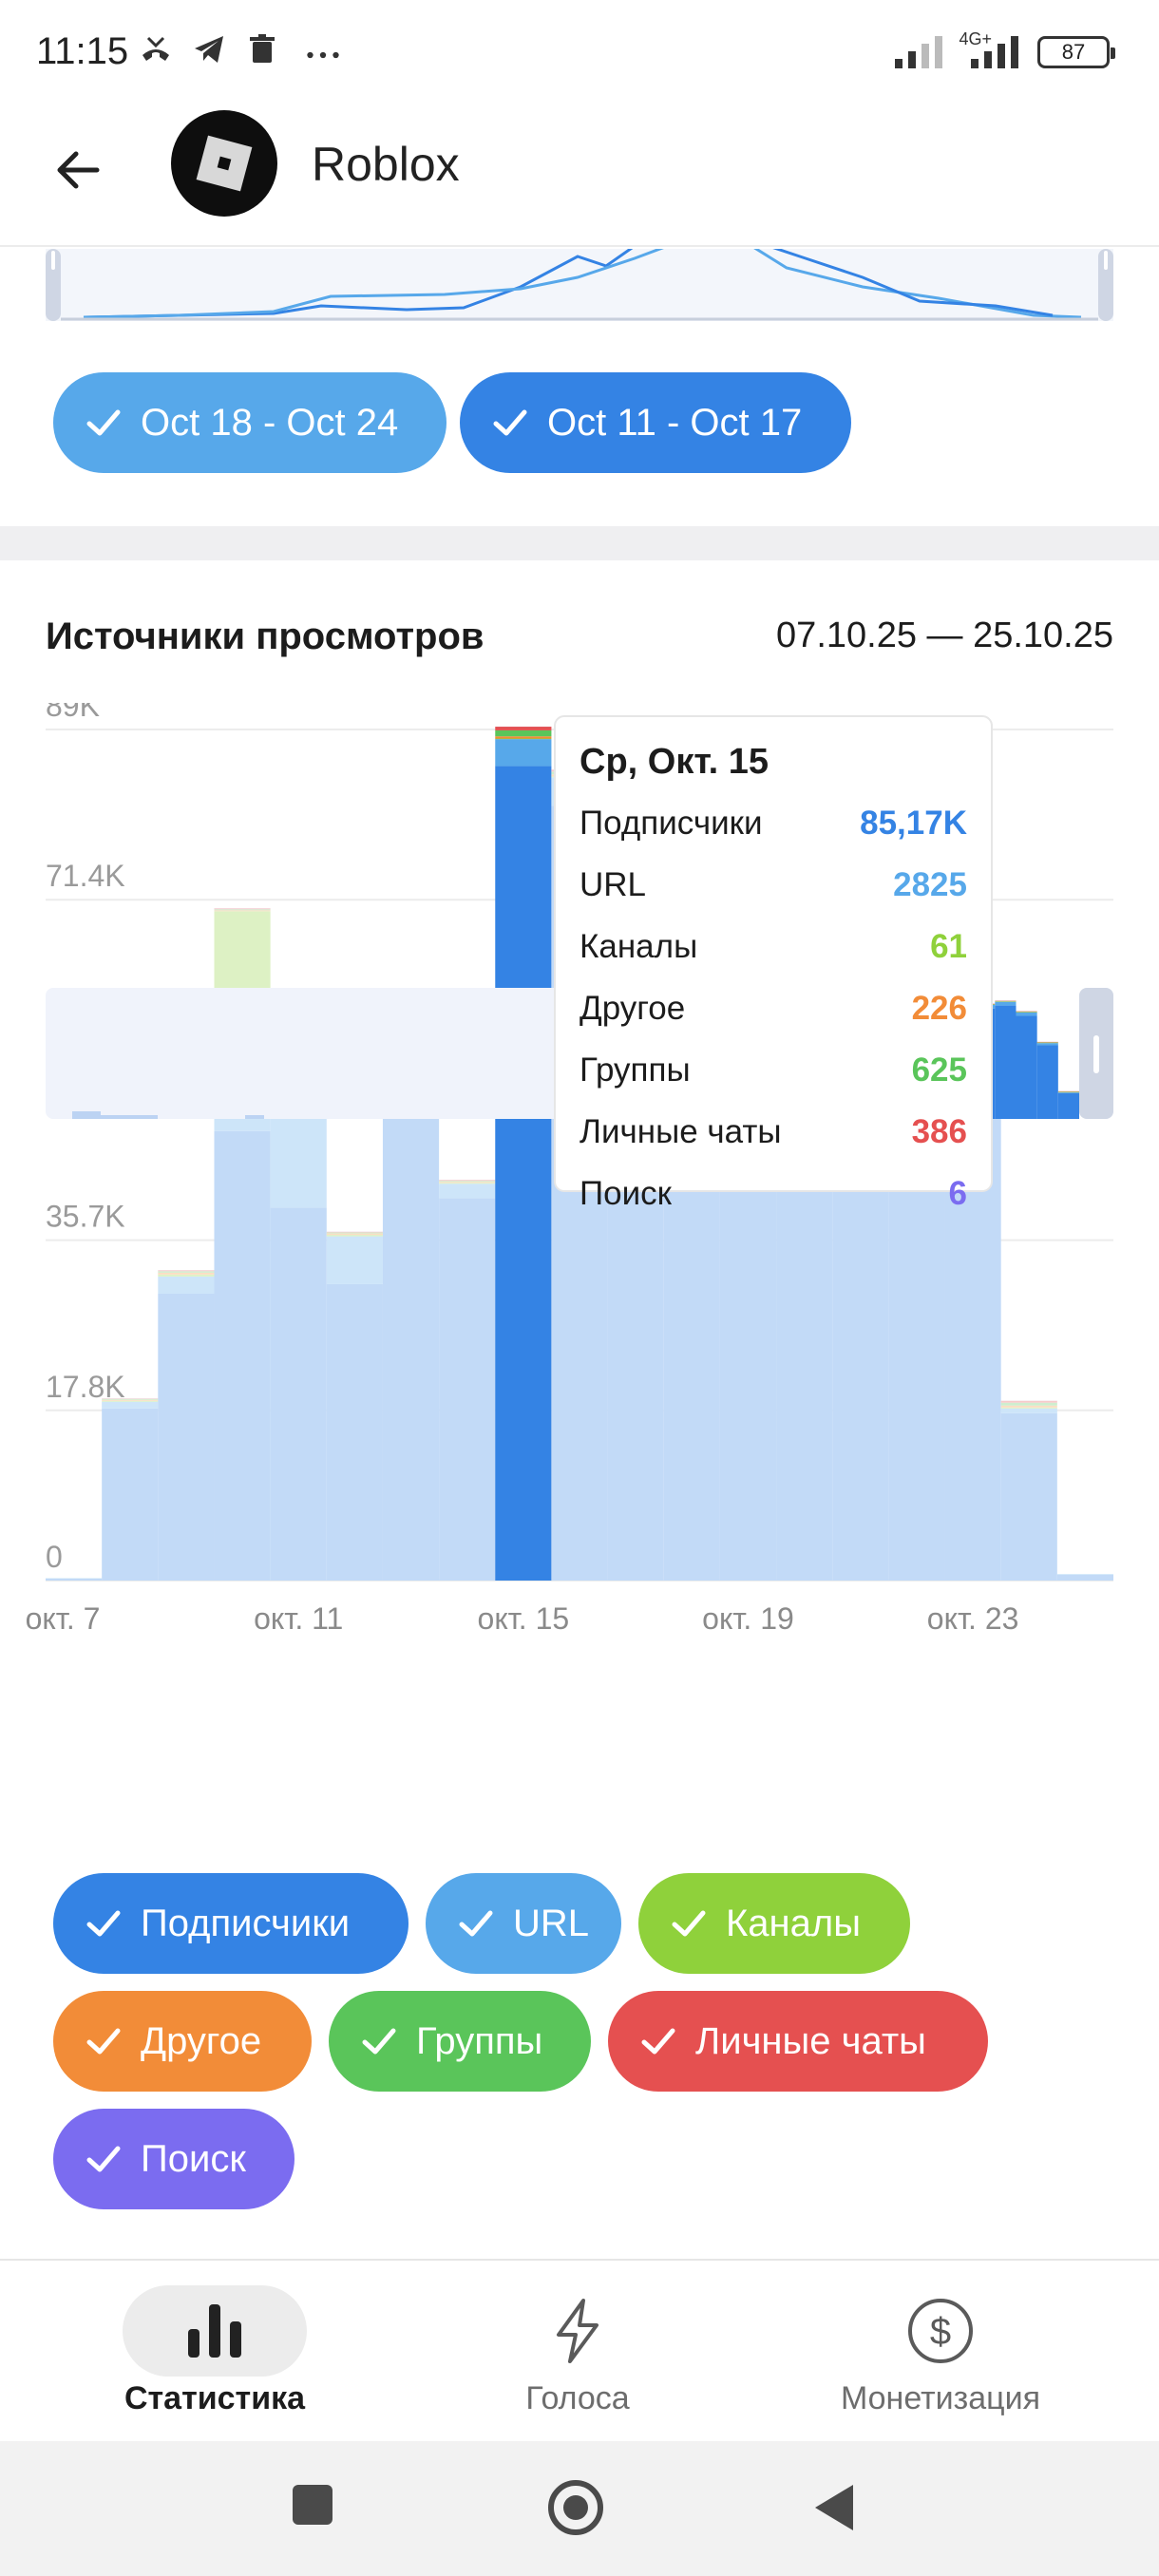 The image size is (1159, 2576). Describe the element at coordinates (577, 2331) in the screenshot. I see `lightning-icon` at that location.